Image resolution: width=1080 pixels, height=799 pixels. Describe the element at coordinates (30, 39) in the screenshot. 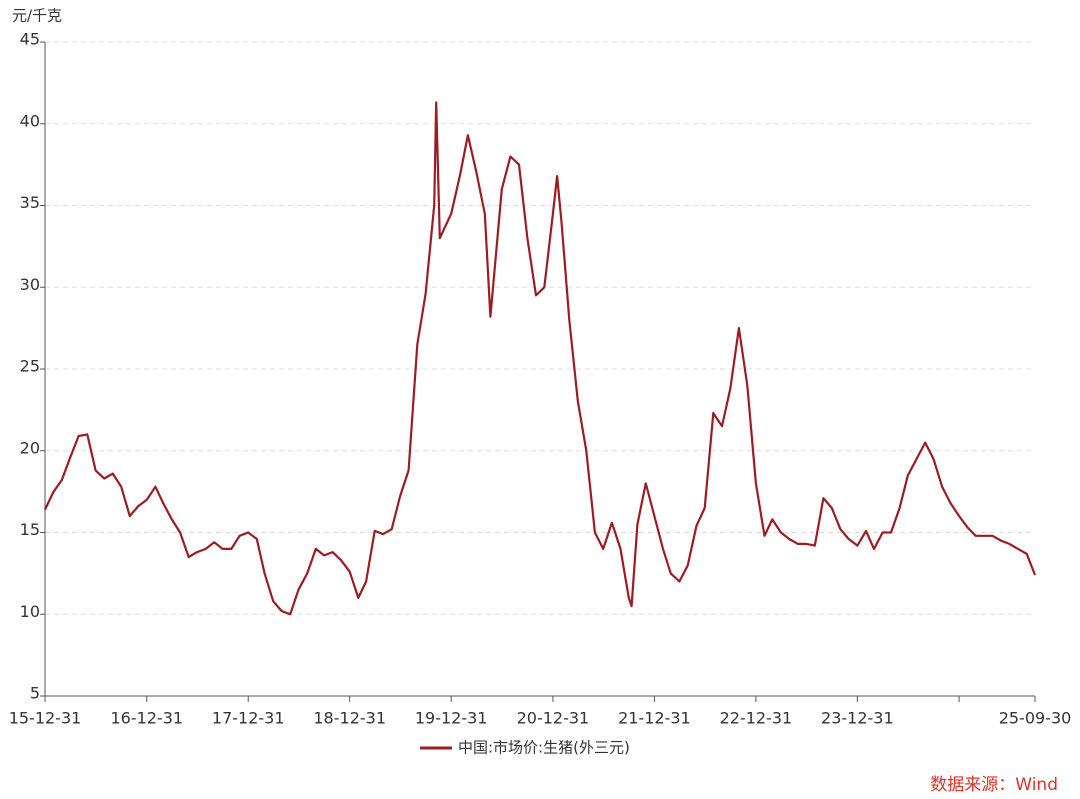

I see `y-tick-label: 45` at that location.